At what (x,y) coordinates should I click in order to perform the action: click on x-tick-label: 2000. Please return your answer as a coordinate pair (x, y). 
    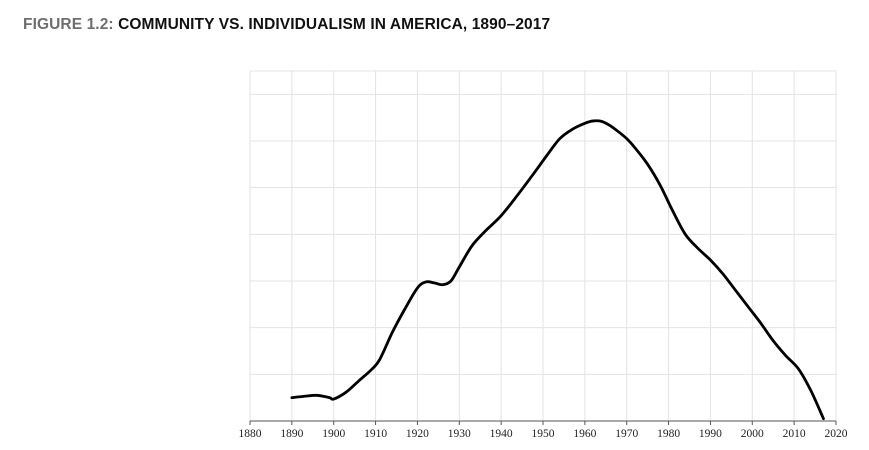
    Looking at the image, I should click on (752, 434).